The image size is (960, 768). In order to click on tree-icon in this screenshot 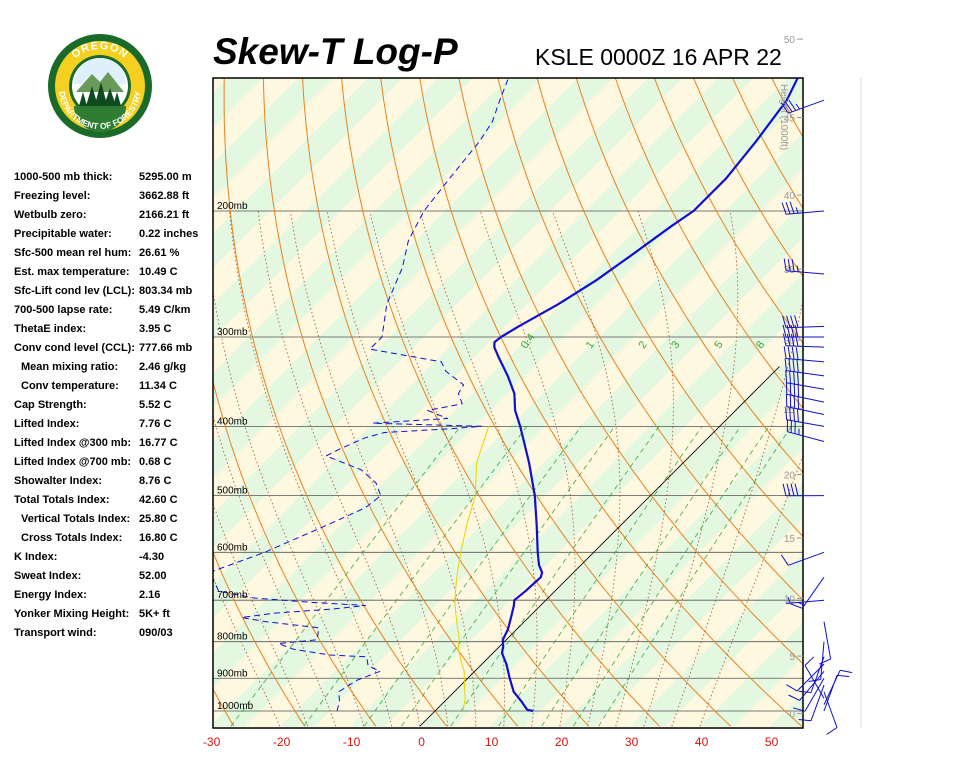, I will do `click(117, 99)`.